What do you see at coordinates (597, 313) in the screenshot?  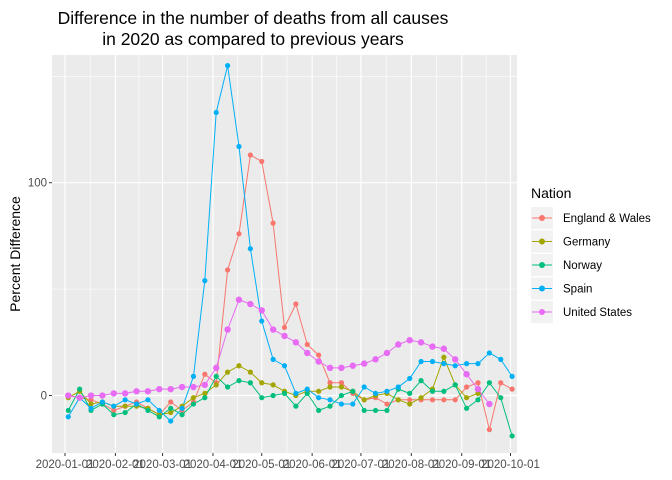 I see `legend-label: United States` at bounding box center [597, 313].